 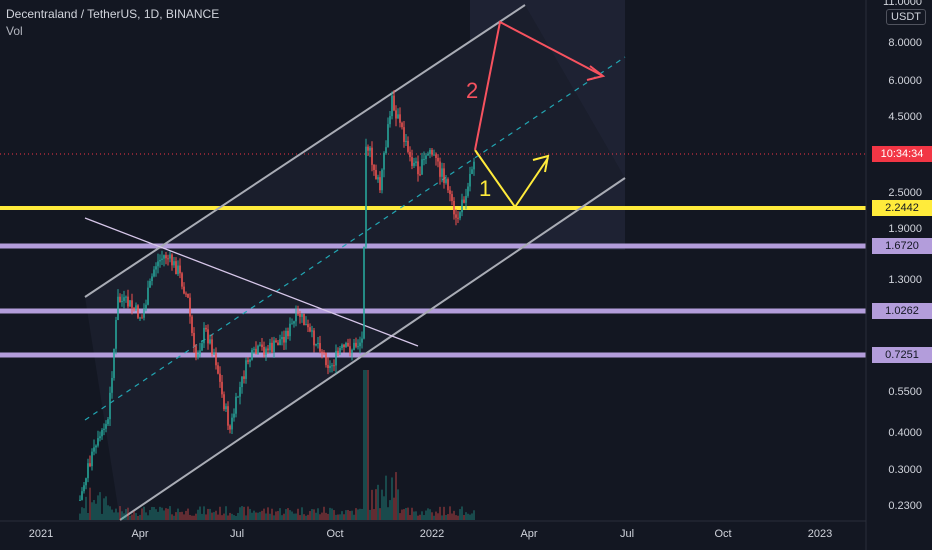 I want to click on price-tick: 0.3000, so click(x=905, y=470).